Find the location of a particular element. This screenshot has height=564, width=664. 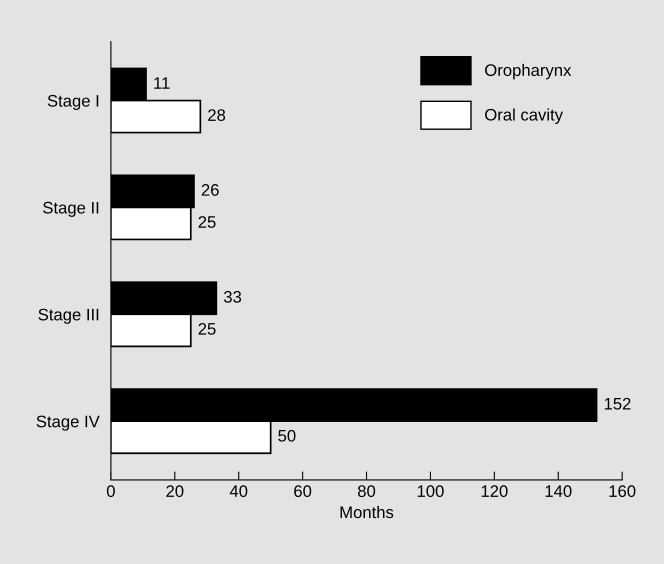

y-tick-label: Stage IV is located at coordinates (68, 423).